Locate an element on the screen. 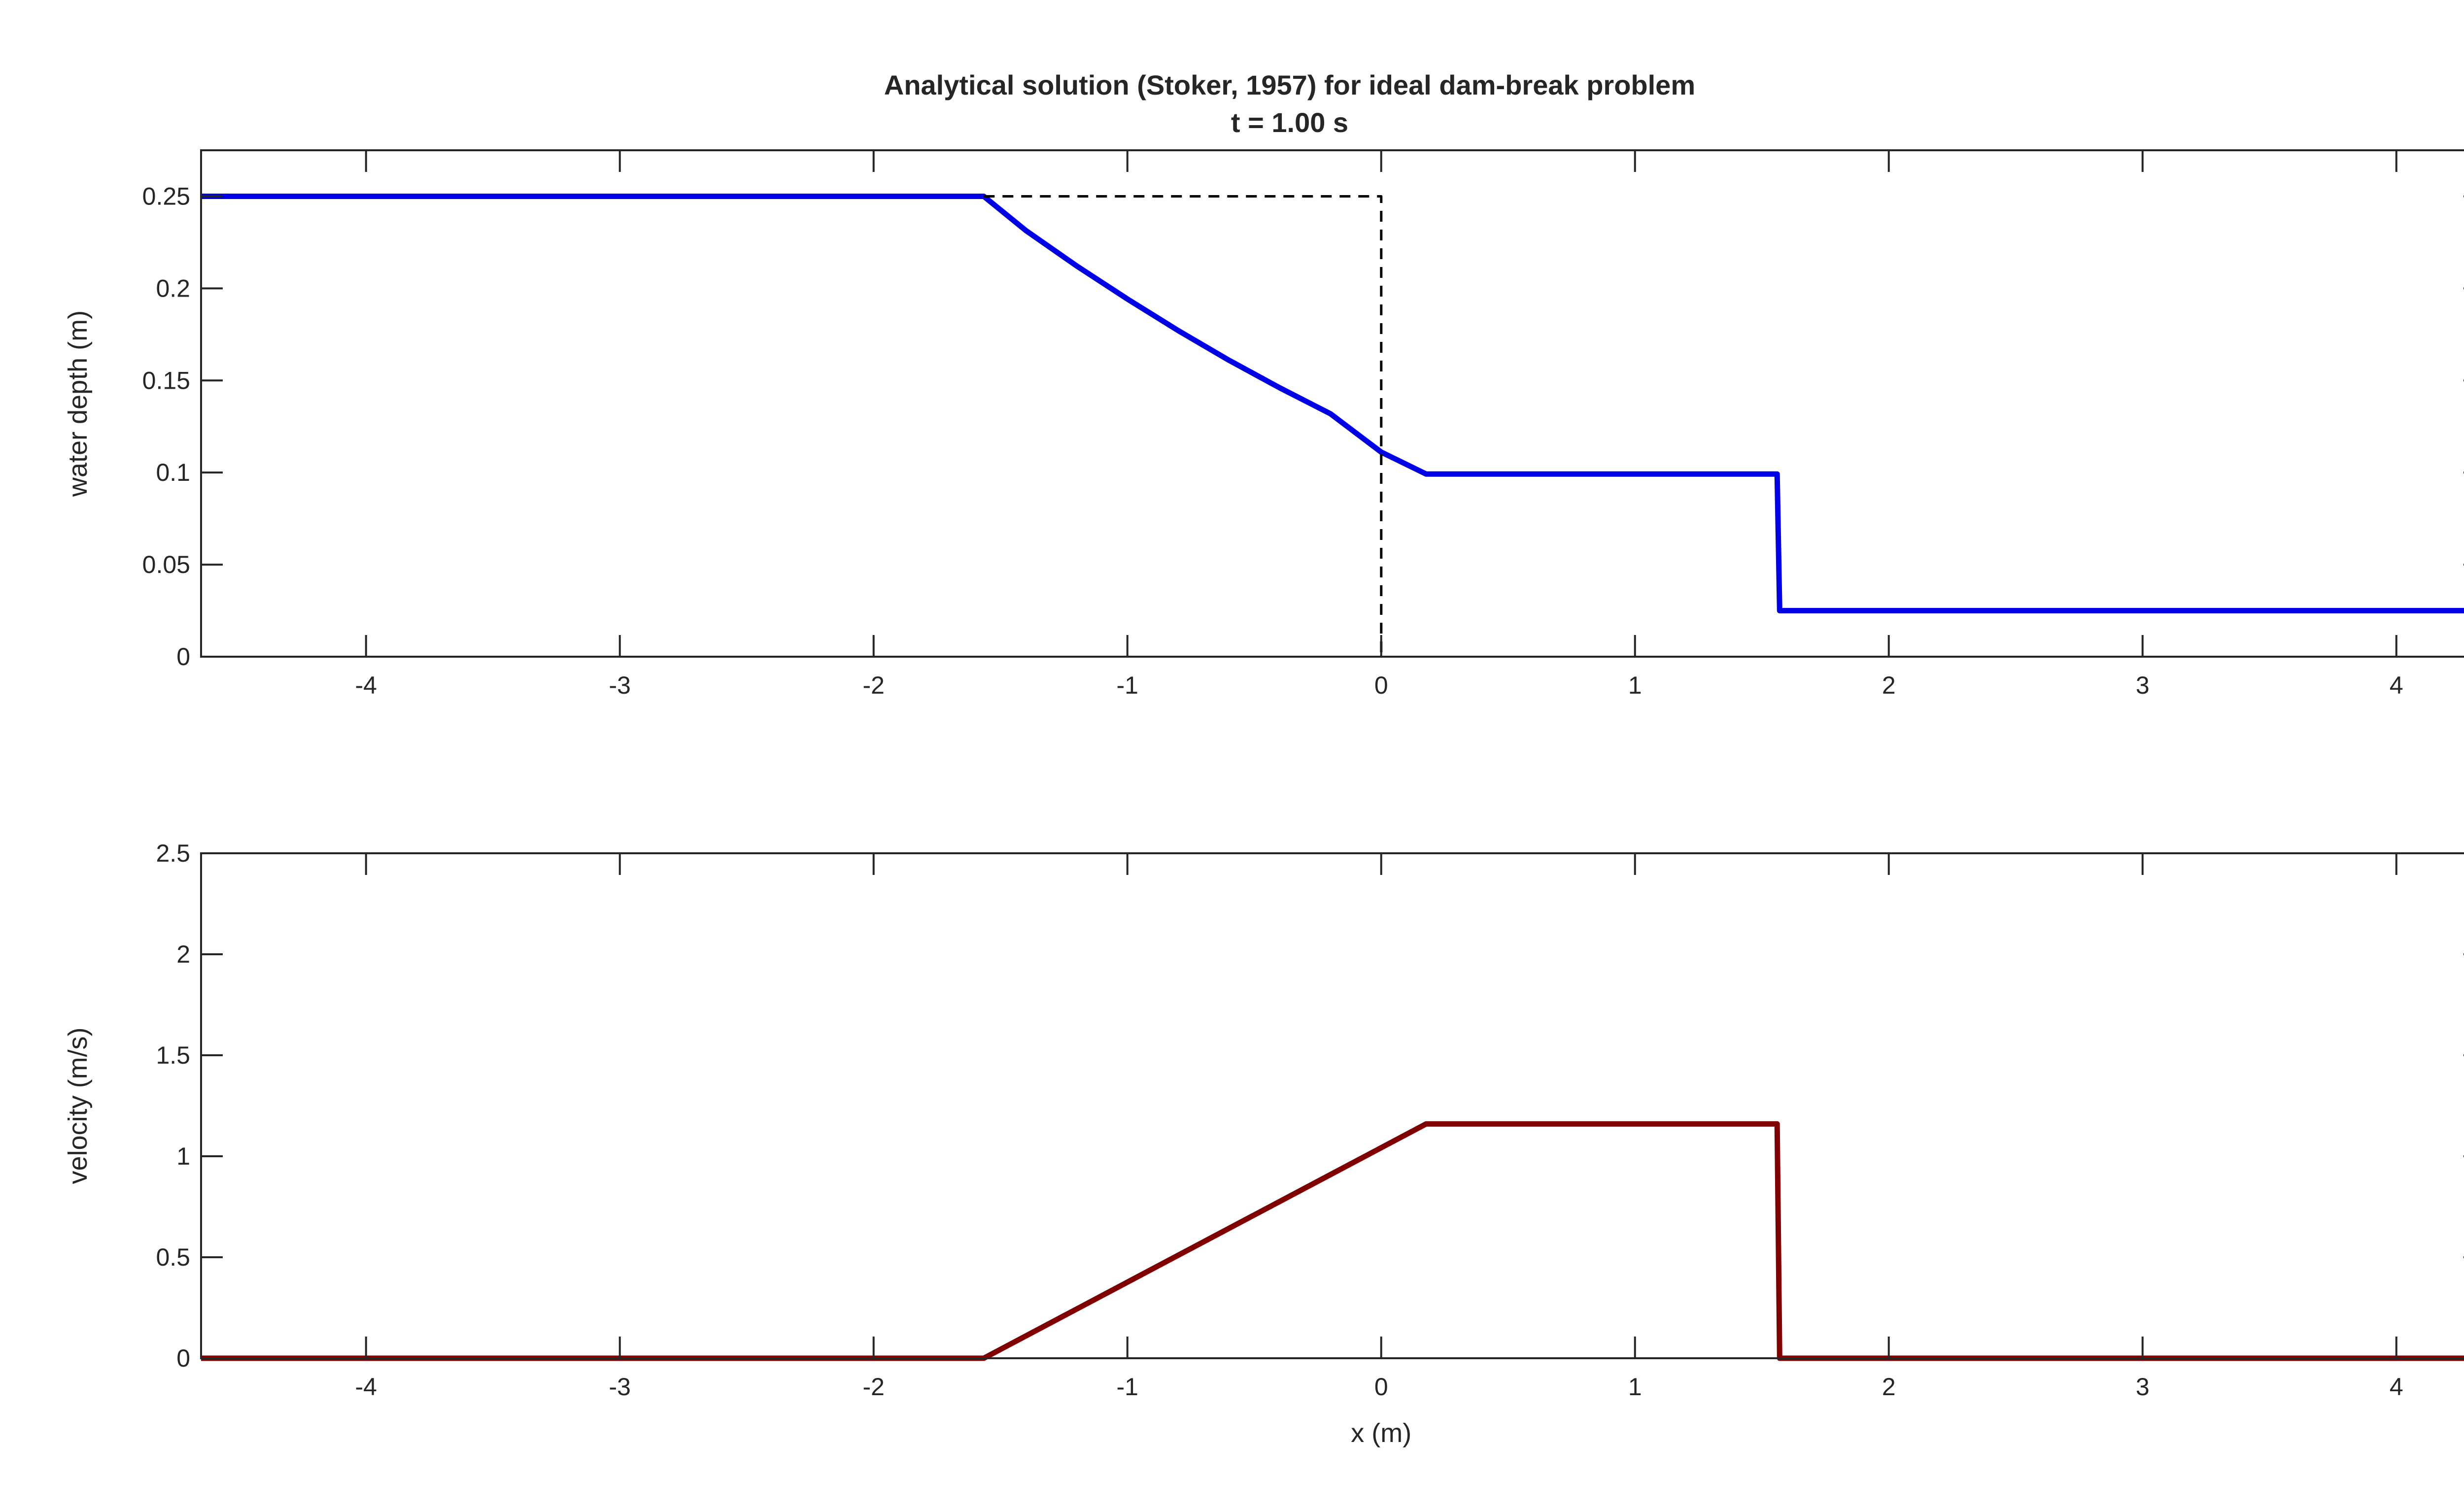 This screenshot has height=1508, width=2464. y-tick-label: 0.1 is located at coordinates (173, 473).